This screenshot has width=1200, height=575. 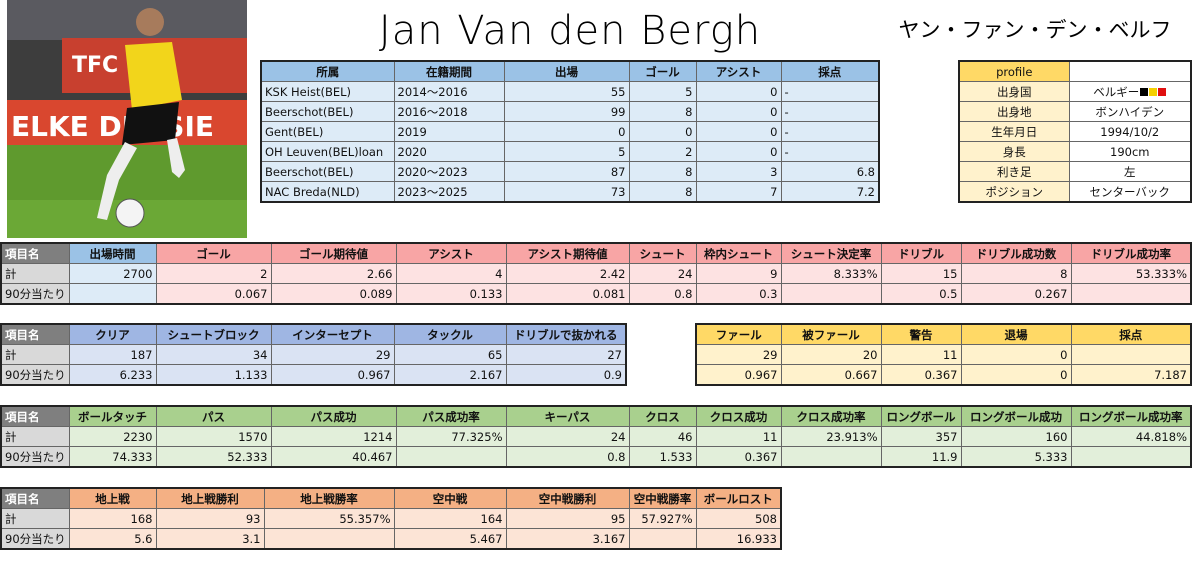 I want to click on stat-cell: 0.667, so click(x=831, y=375).